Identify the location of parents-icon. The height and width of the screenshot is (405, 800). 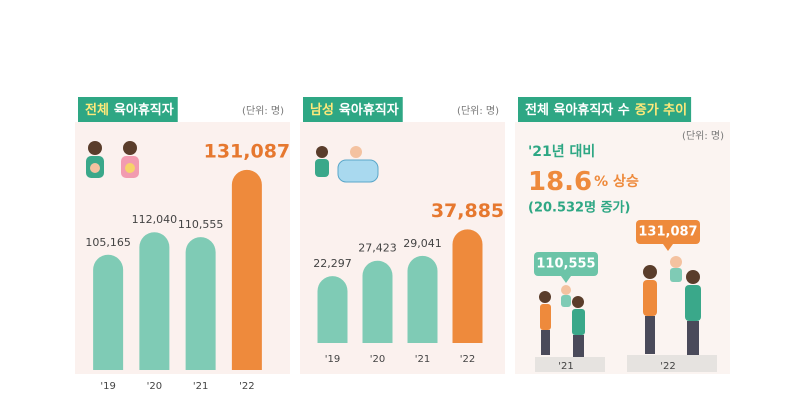
(112, 159).